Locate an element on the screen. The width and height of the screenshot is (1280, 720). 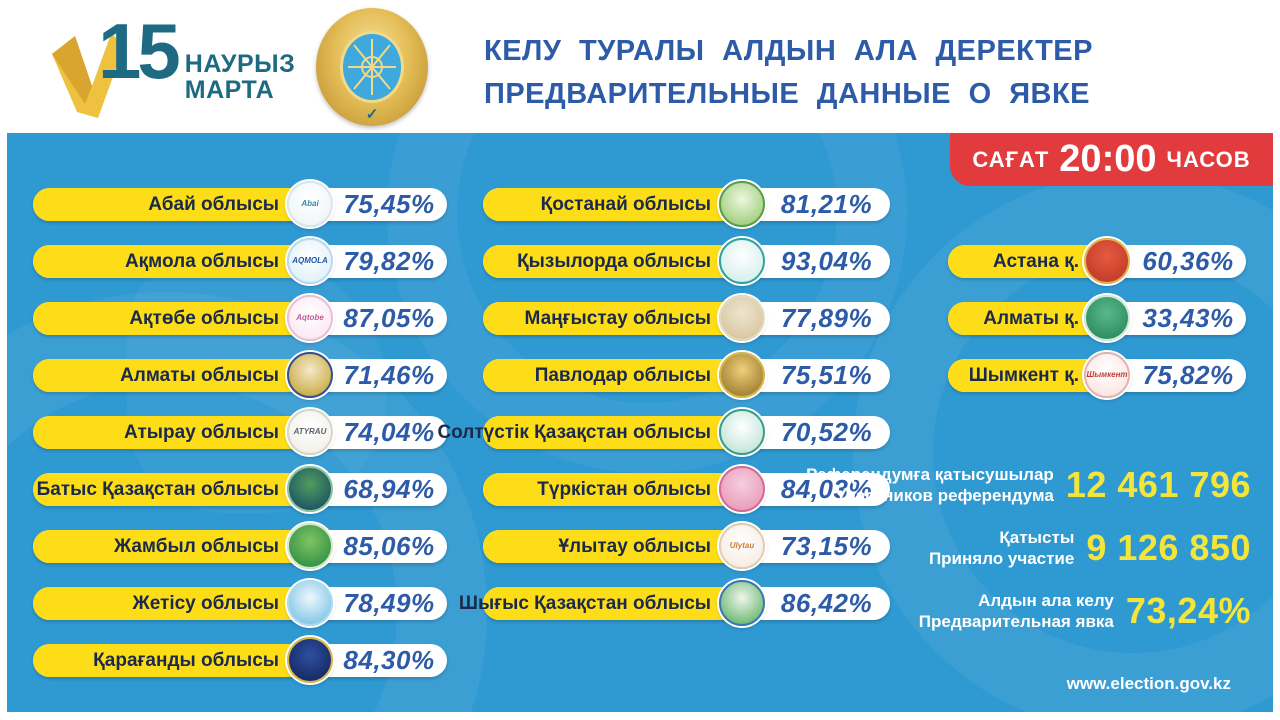
region-turnout-value: 87,05% is located at coordinates (389, 318).